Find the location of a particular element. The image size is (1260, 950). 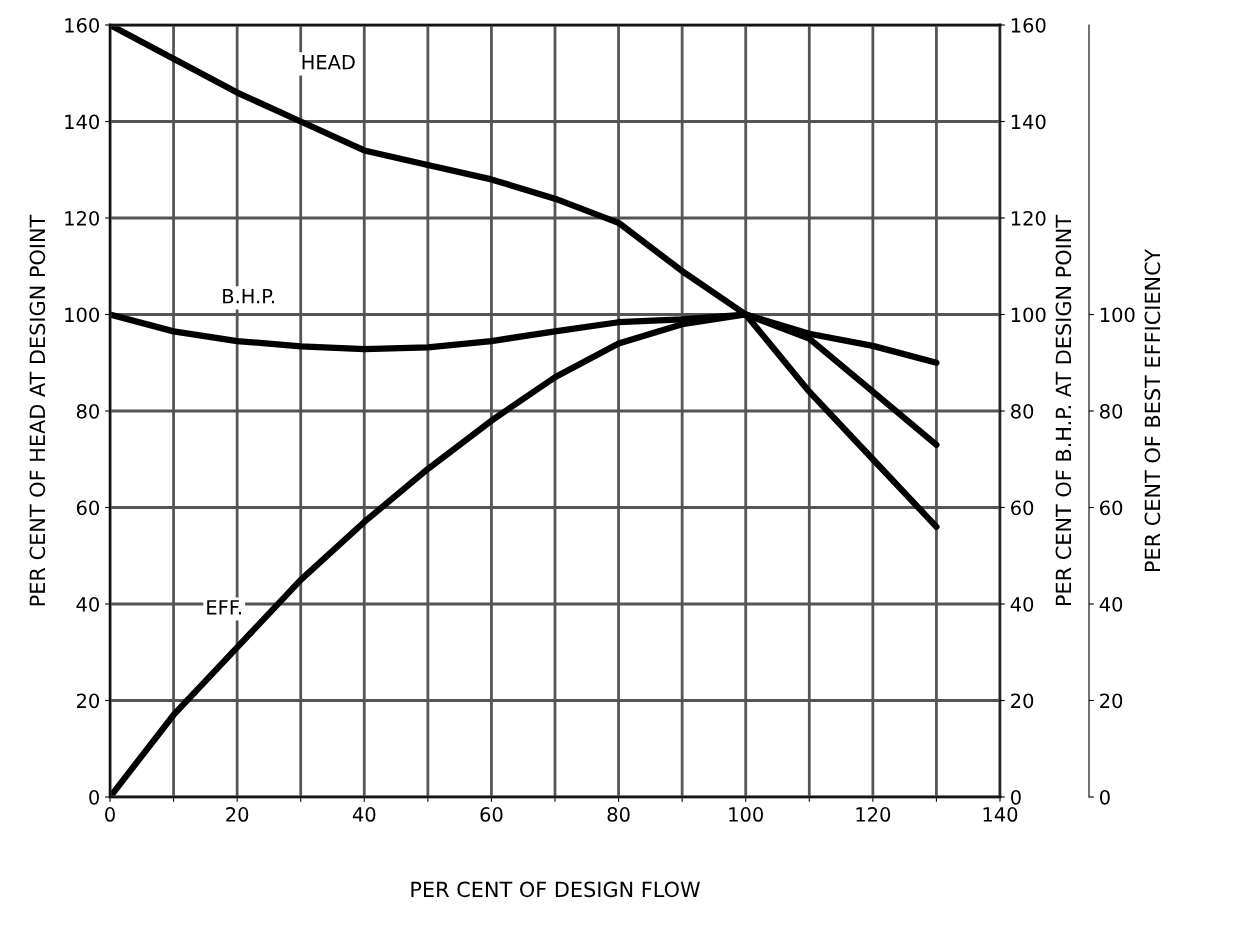

y-tick-label: 120 is located at coordinates (82, 218).